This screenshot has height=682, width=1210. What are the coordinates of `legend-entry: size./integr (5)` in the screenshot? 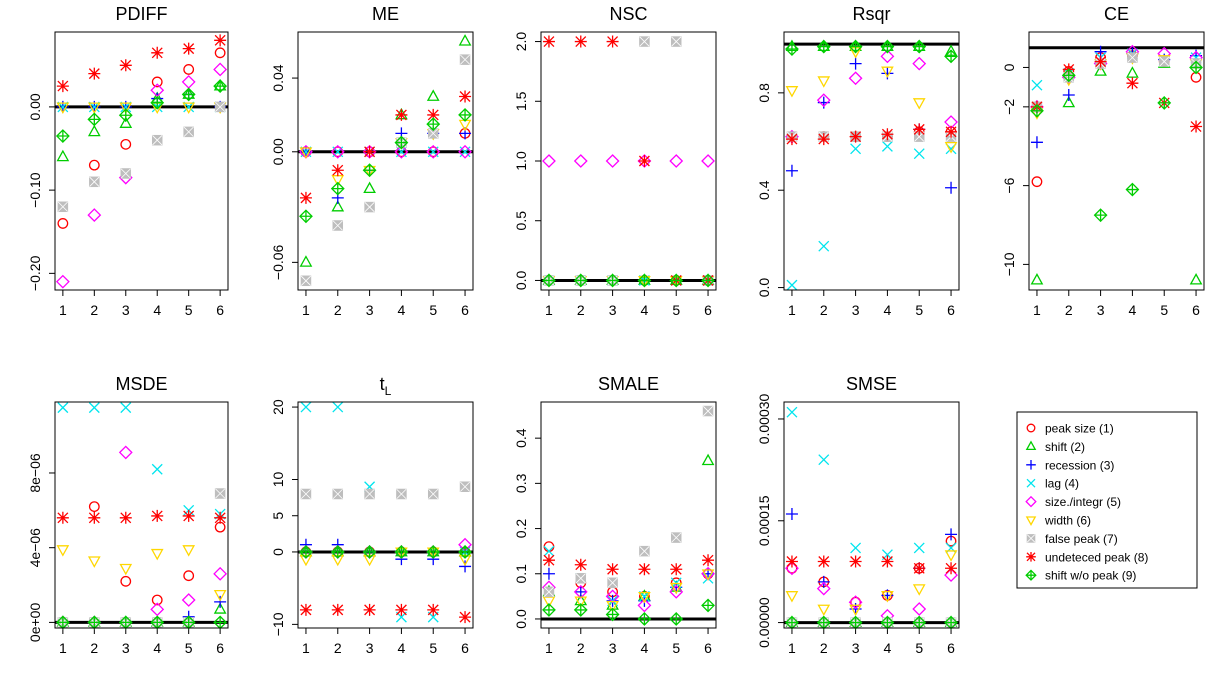 It's located at (1073, 502).